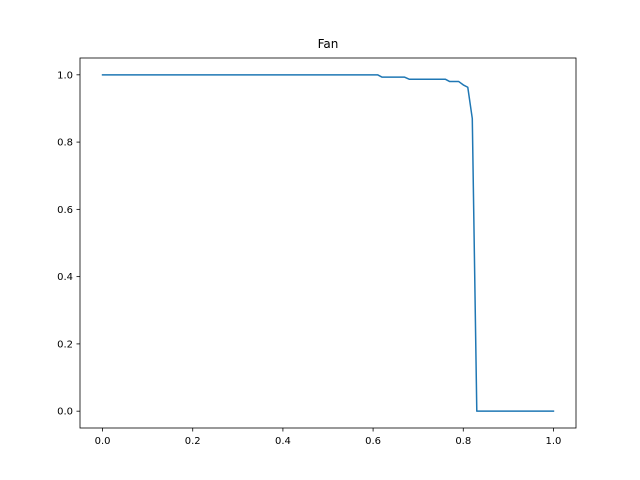 The image size is (640, 480). I want to click on x-axis: 0.0 0.2 0.4 0.6 0.8 1.0, so click(328, 437).